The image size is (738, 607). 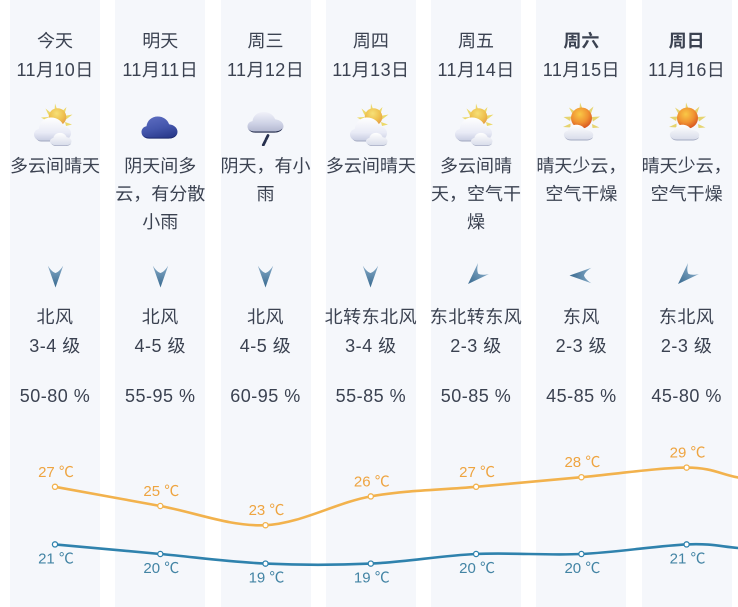 I want to click on svg-text: 25 ℃, so click(x=161, y=490).